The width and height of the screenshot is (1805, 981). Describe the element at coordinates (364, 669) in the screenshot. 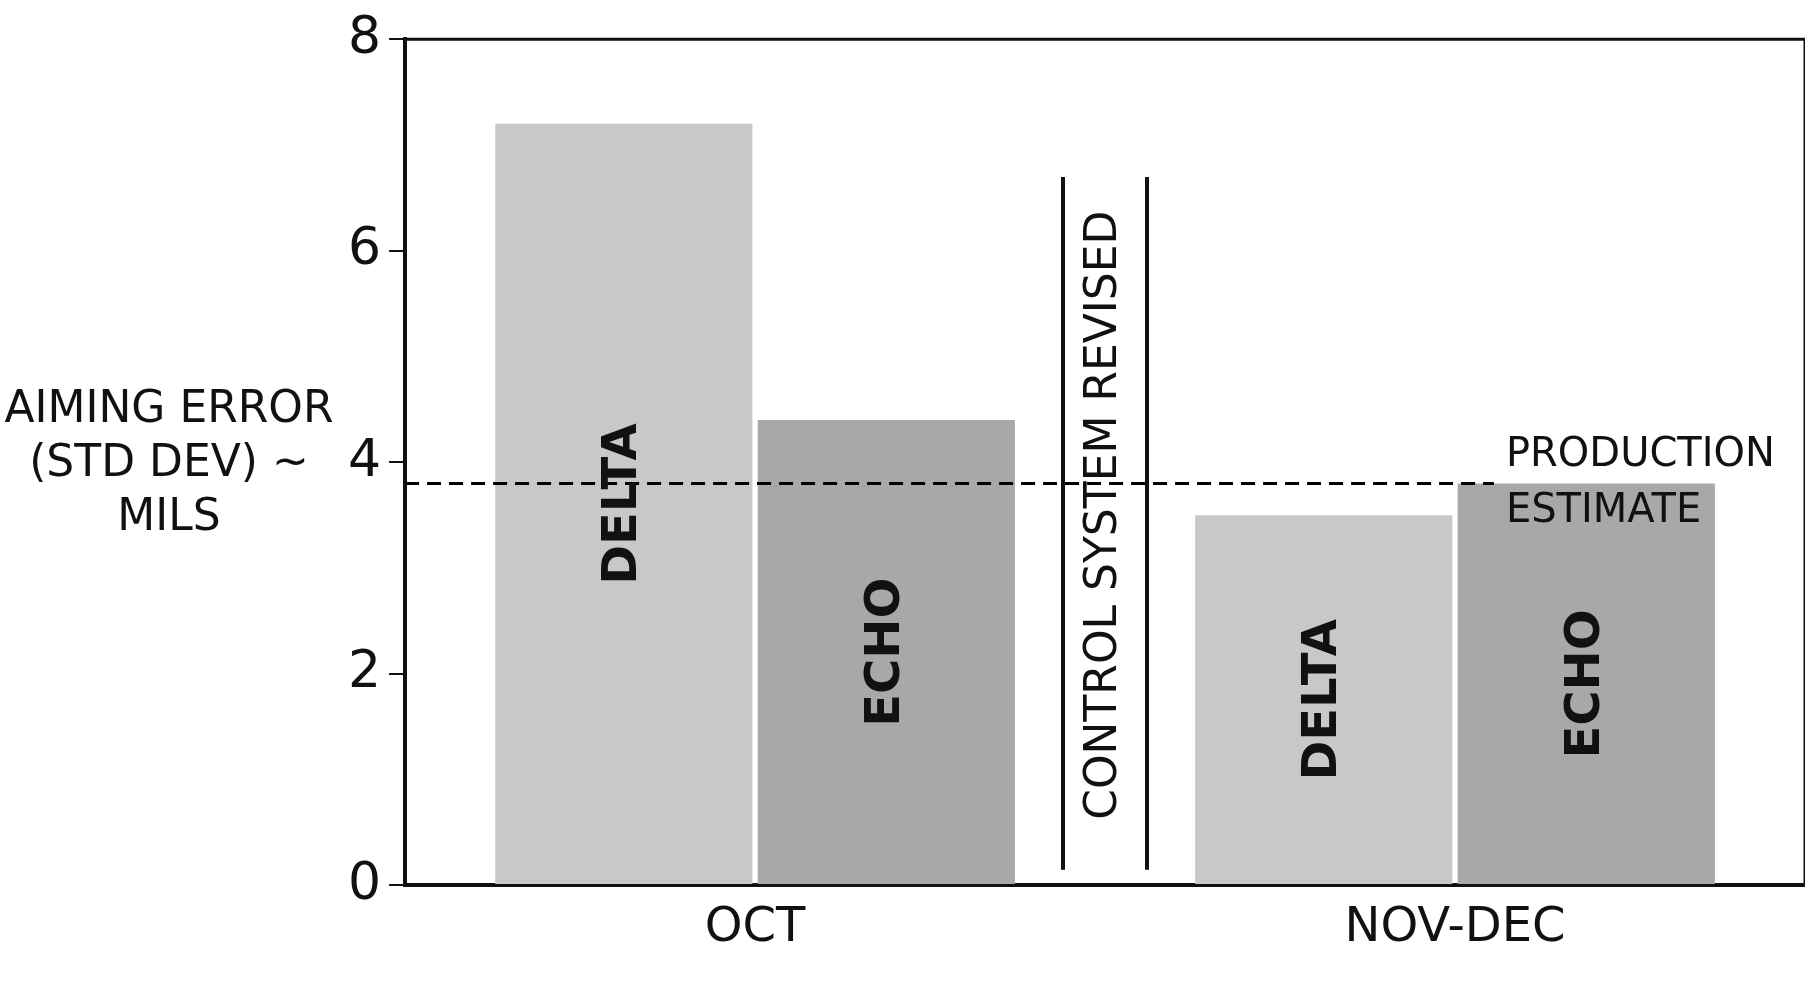

I see `y-tick-label: 2` at that location.